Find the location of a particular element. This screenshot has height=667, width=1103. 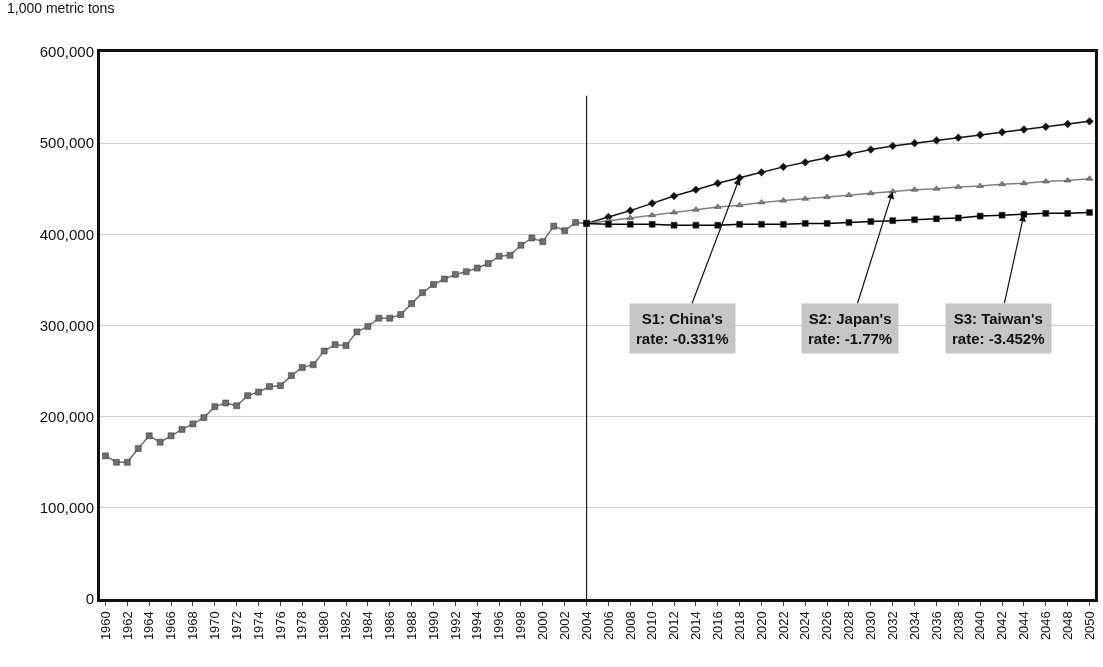

x-tick-label: 2026 is located at coordinates (827, 626).